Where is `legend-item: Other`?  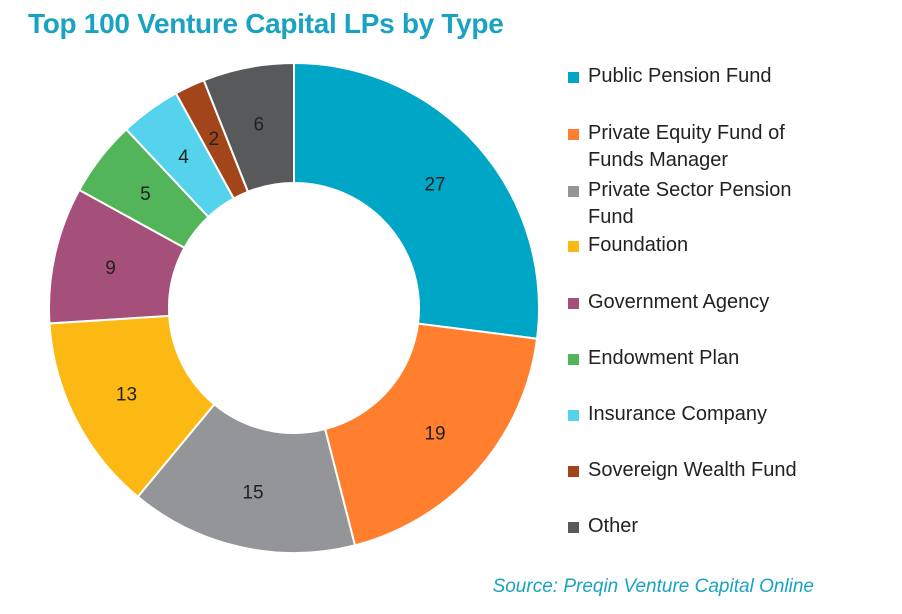 legend-item: Other is located at coordinates (698, 526).